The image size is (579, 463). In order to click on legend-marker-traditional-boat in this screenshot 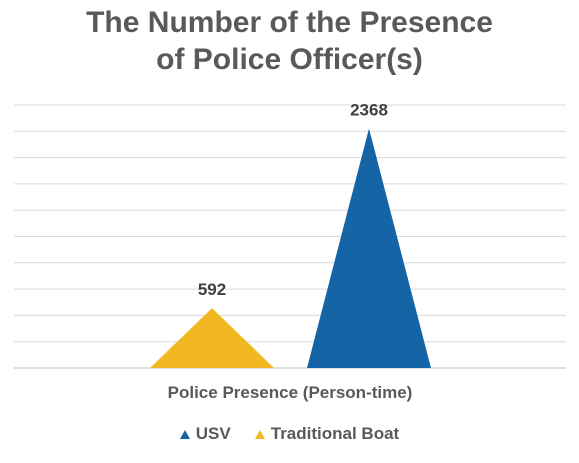, I will do `click(259, 434)`.